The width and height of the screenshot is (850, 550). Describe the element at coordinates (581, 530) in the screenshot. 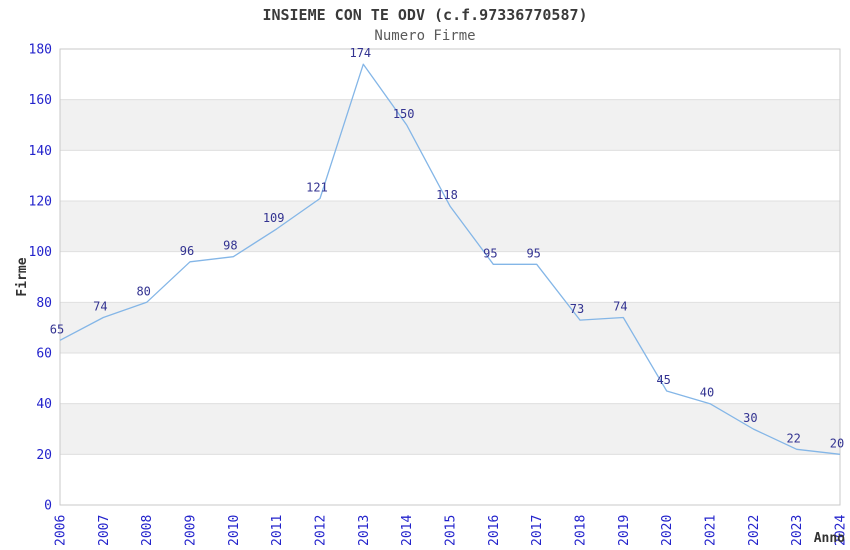

I see `x-tick-label: 2018` at that location.